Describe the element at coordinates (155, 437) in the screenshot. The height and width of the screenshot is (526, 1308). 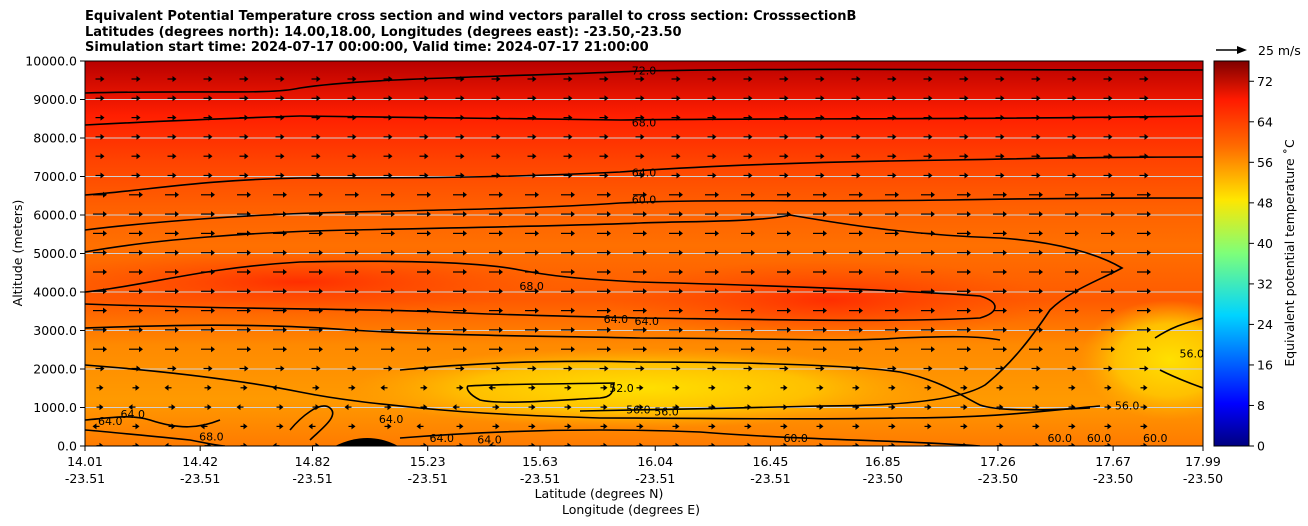
I see `contour-68-left` at that location.